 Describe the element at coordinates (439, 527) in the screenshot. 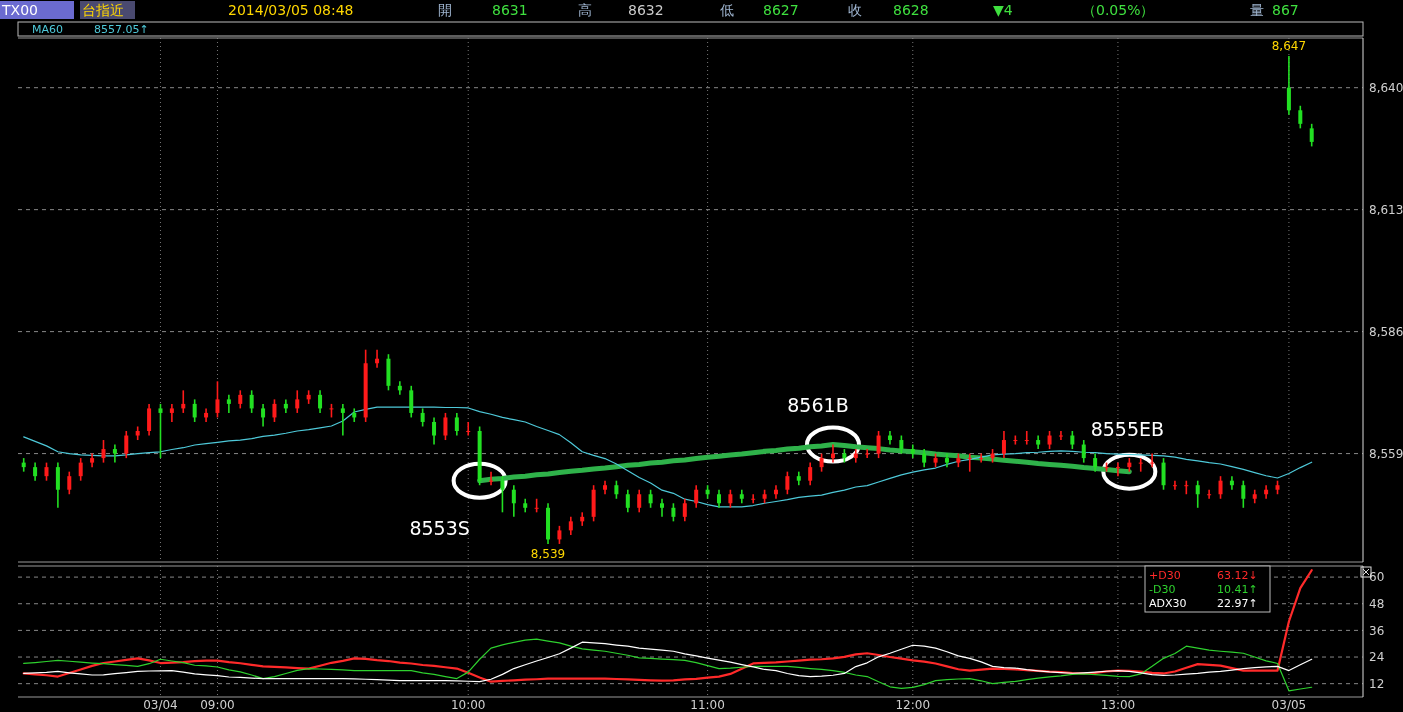

I see `annotation: 8553S` at that location.